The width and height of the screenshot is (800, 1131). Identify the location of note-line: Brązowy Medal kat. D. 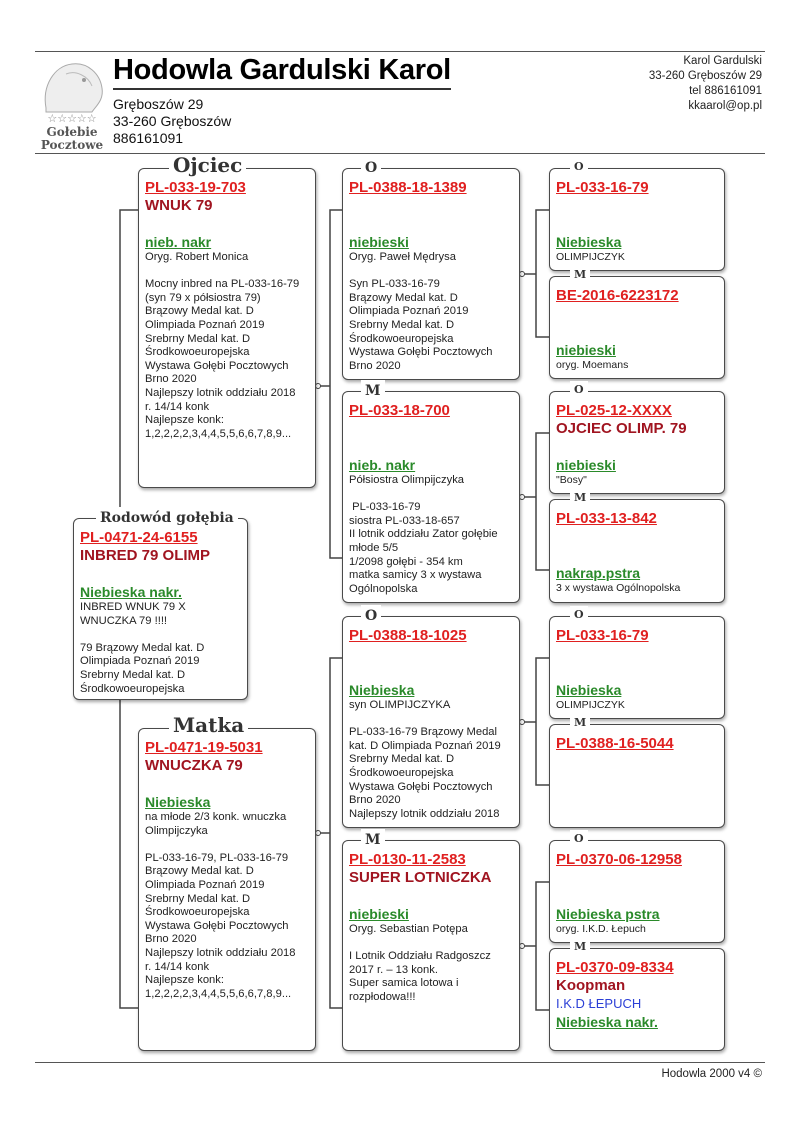
(403, 297).